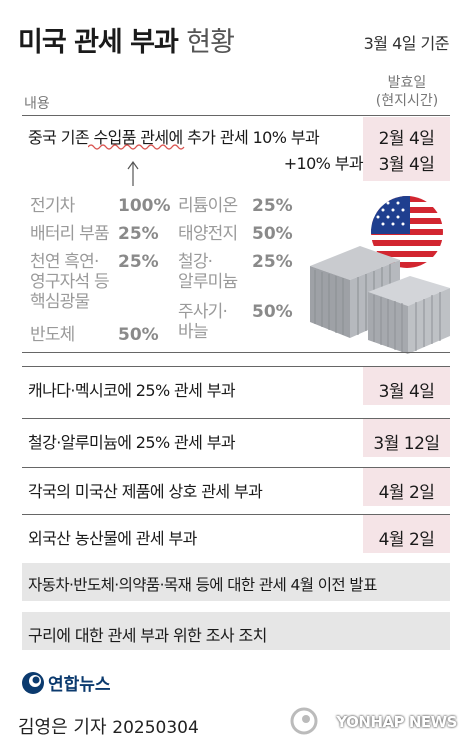  What do you see at coordinates (203, 322) in the screenshot?
I see `item-syringe: 주사기· 바늘` at bounding box center [203, 322].